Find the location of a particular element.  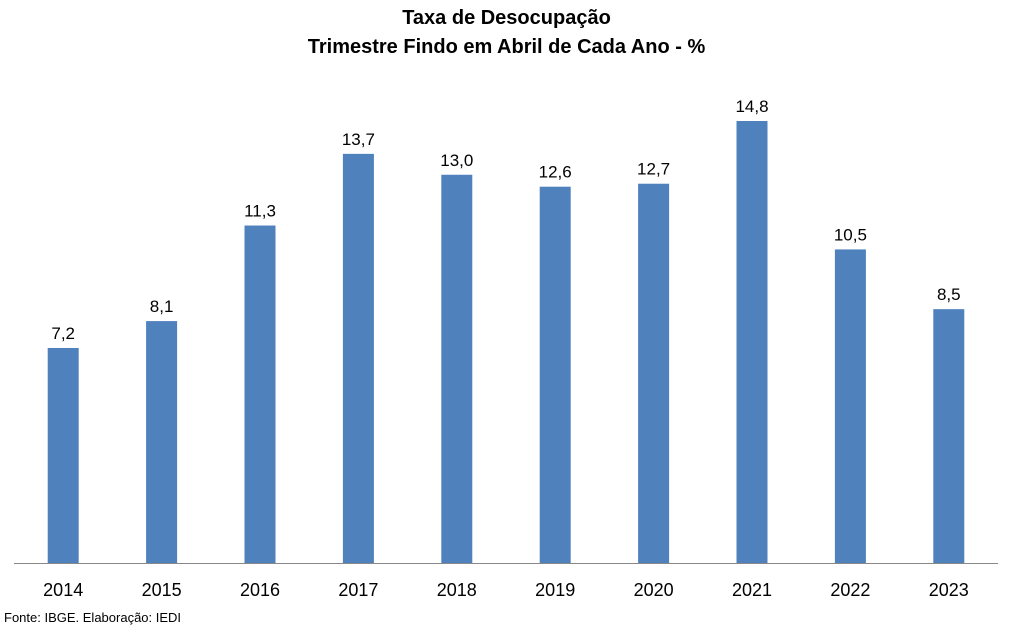

data-label-2017: 13,7 is located at coordinates (358, 139).